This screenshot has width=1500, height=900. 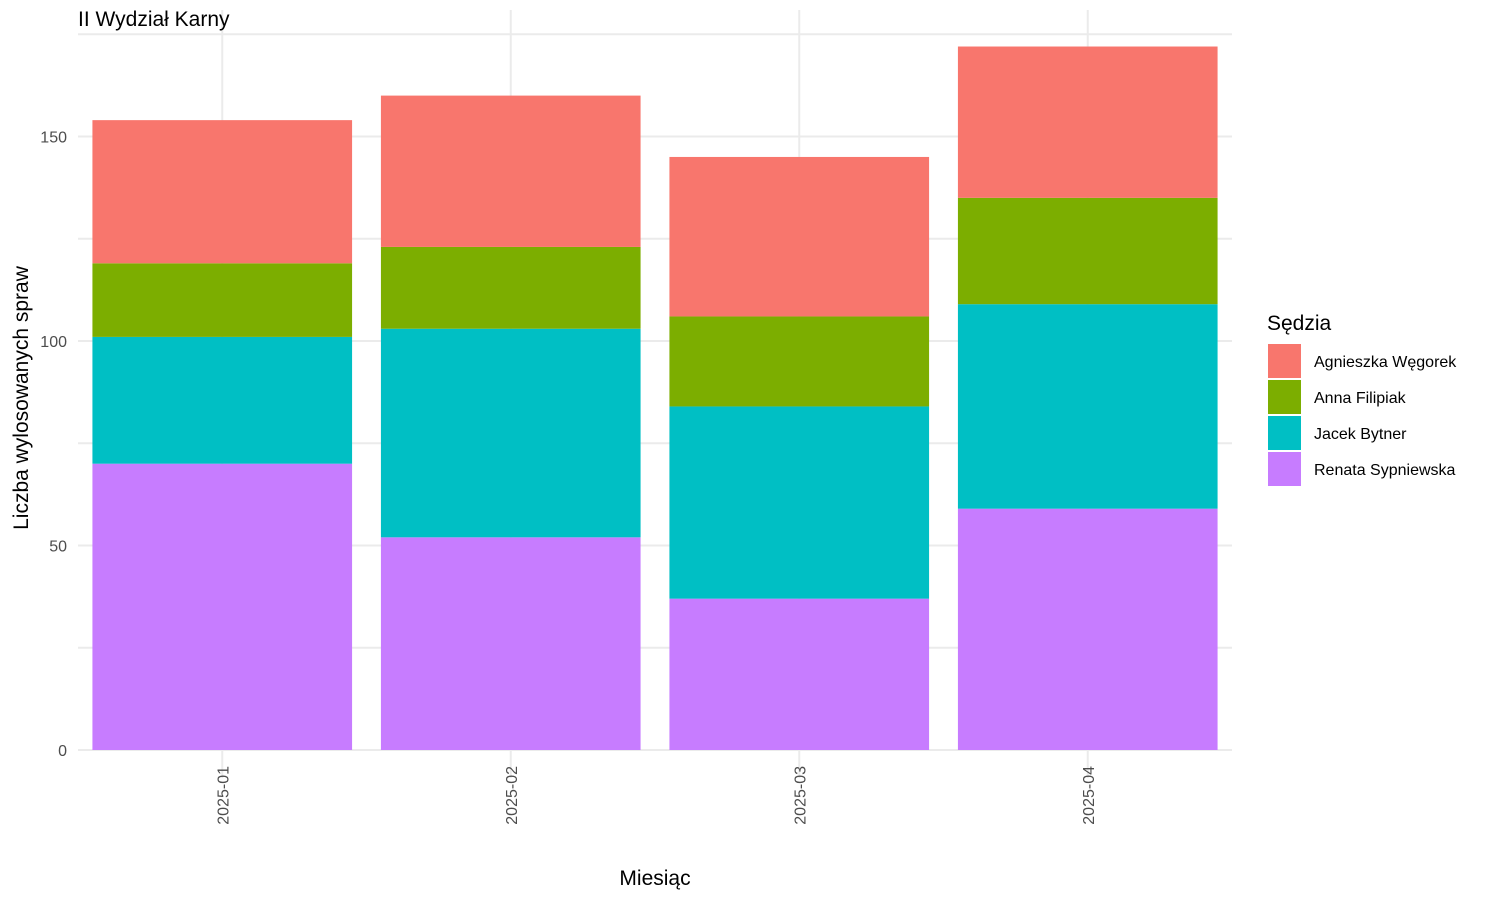 What do you see at coordinates (800, 795) in the screenshot?
I see `x-tick-label: 2025-03` at bounding box center [800, 795].